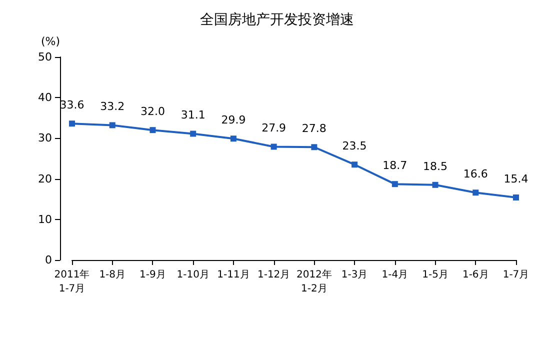  What do you see at coordinates (475, 275) in the screenshot?
I see `x-tick-label: 1-6月` at bounding box center [475, 275].